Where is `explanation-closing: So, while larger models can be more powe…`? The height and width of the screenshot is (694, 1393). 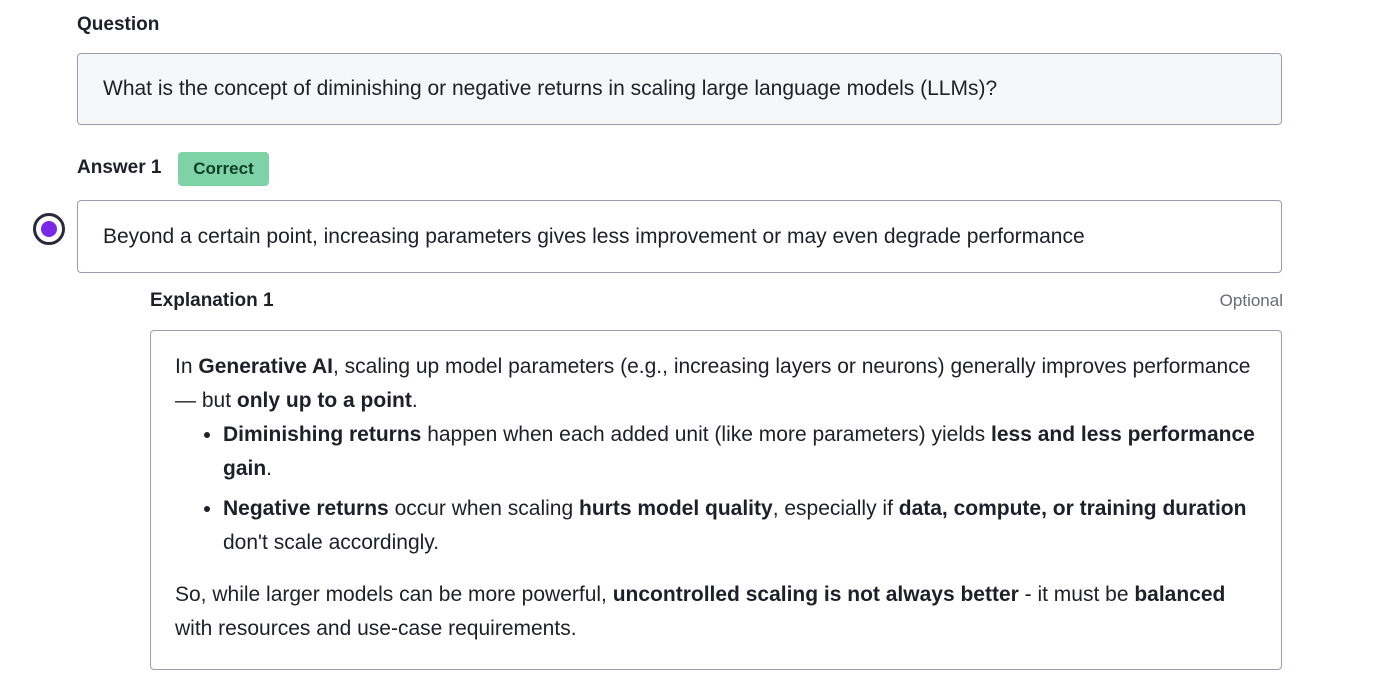 explanation-closing: So, while larger models can be more powe… is located at coordinates (716, 612).